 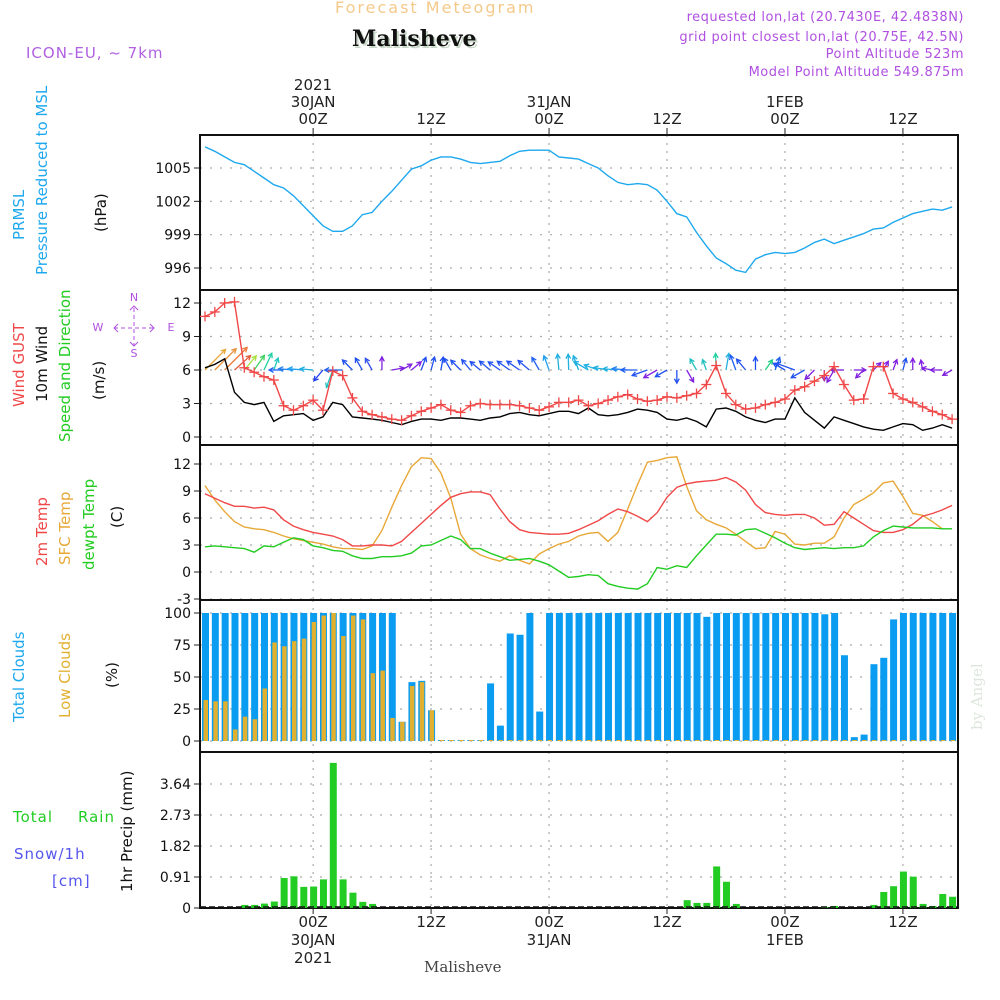 What do you see at coordinates (184, 600) in the screenshot?
I see `y-tick-label: -3` at bounding box center [184, 600].